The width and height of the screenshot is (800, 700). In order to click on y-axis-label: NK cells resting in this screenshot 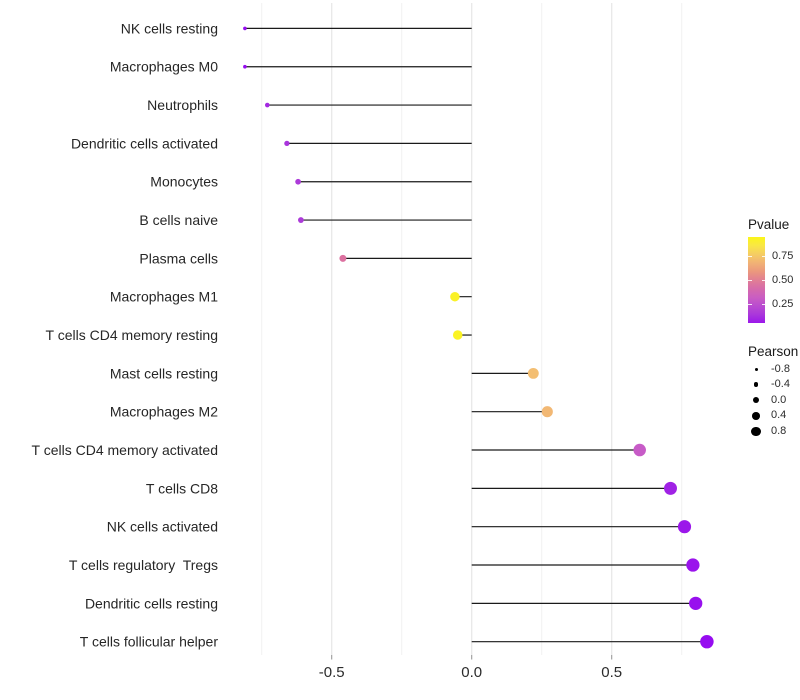, I will do `click(169, 28)`.